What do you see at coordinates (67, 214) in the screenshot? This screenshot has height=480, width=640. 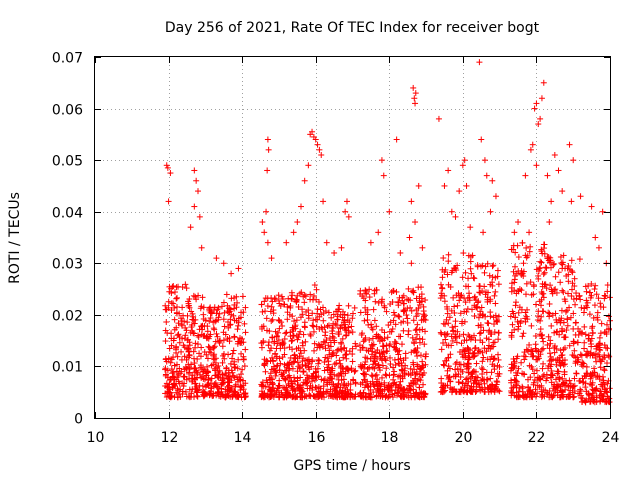 I see `y-tick-label: 0.04` at bounding box center [67, 214].